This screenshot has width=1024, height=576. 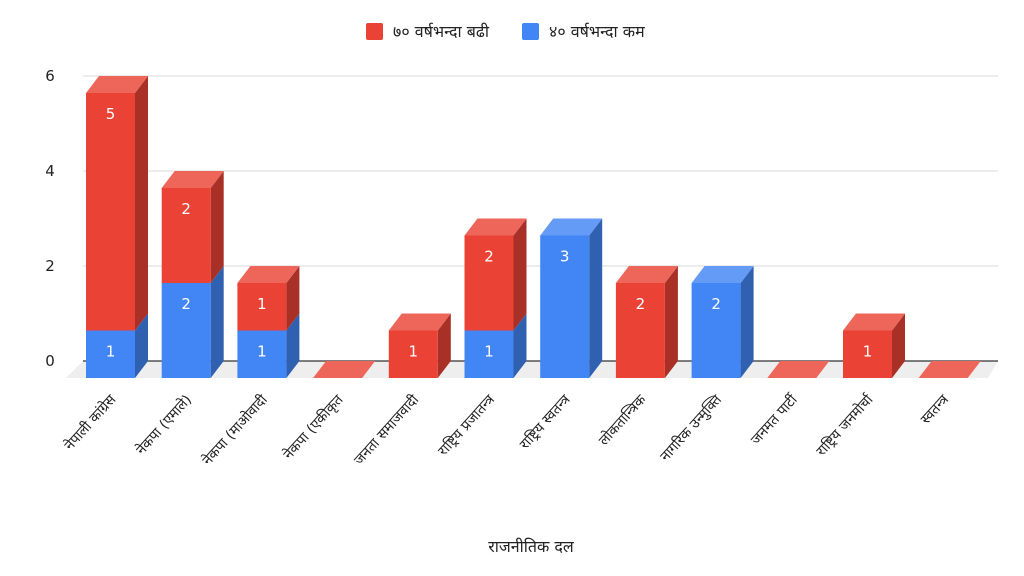 I want to click on legend-item: ४० वर्षभन्दा कम, so click(x=583, y=31).